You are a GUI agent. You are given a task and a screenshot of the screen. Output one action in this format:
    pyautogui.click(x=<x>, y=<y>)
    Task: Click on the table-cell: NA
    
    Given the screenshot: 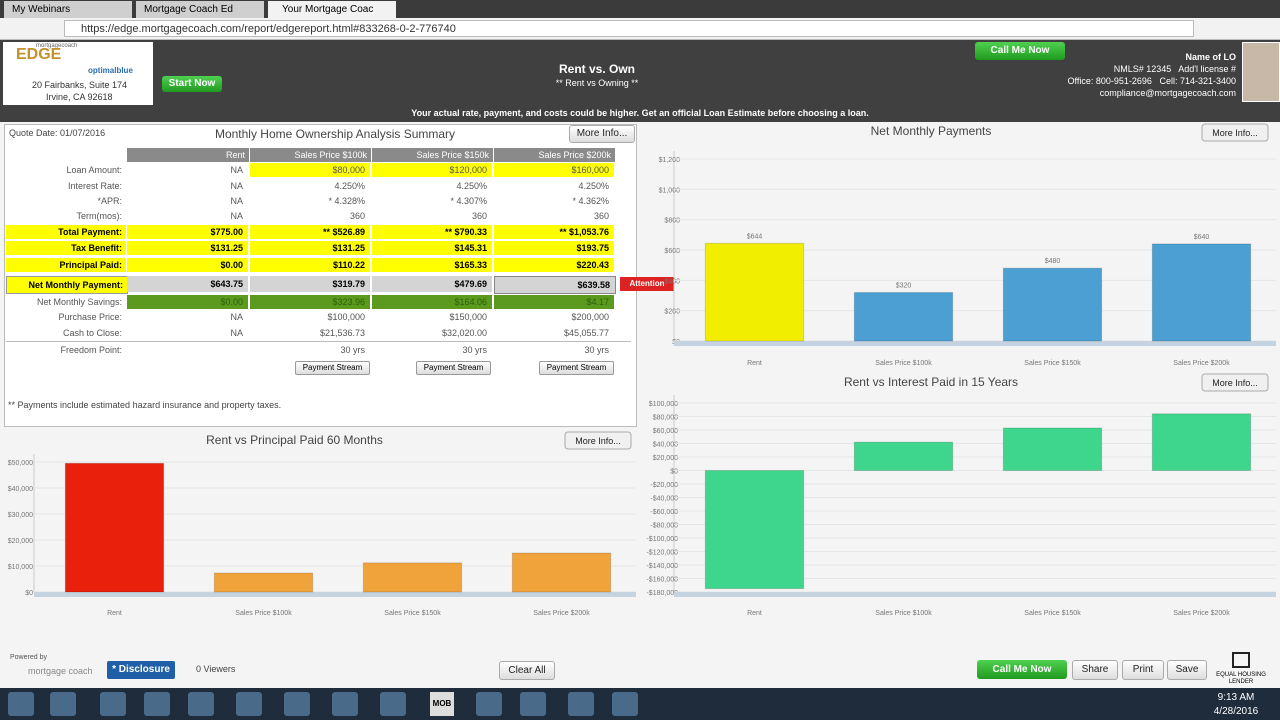 What is the action you would take?
    pyautogui.click(x=236, y=333)
    